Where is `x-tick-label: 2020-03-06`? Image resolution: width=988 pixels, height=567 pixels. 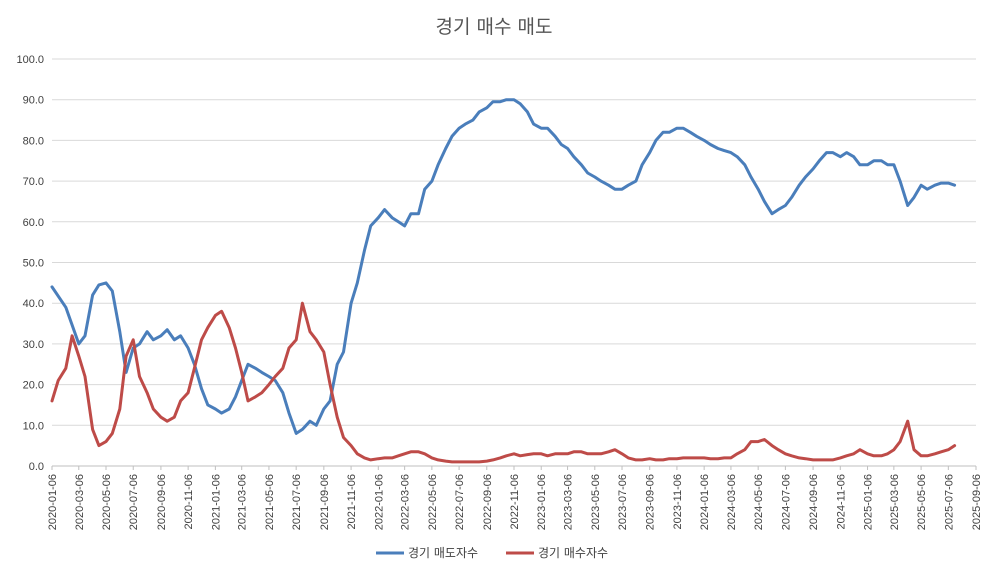 x-tick-label: 2020-03-06 is located at coordinates (80, 502).